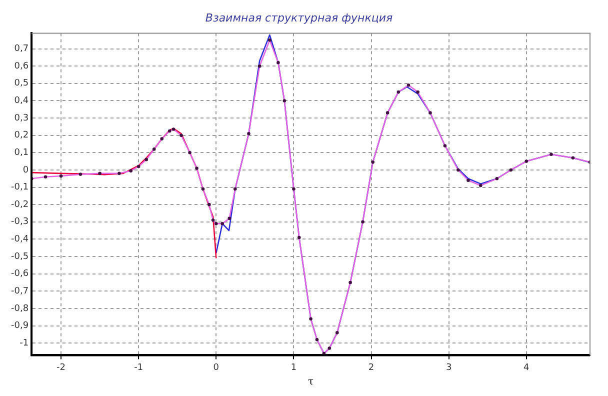 Image resolution: width=608 pixels, height=396 pixels. Describe the element at coordinates (449, 367) in the screenshot. I see `x-tick-label: 3` at that location.